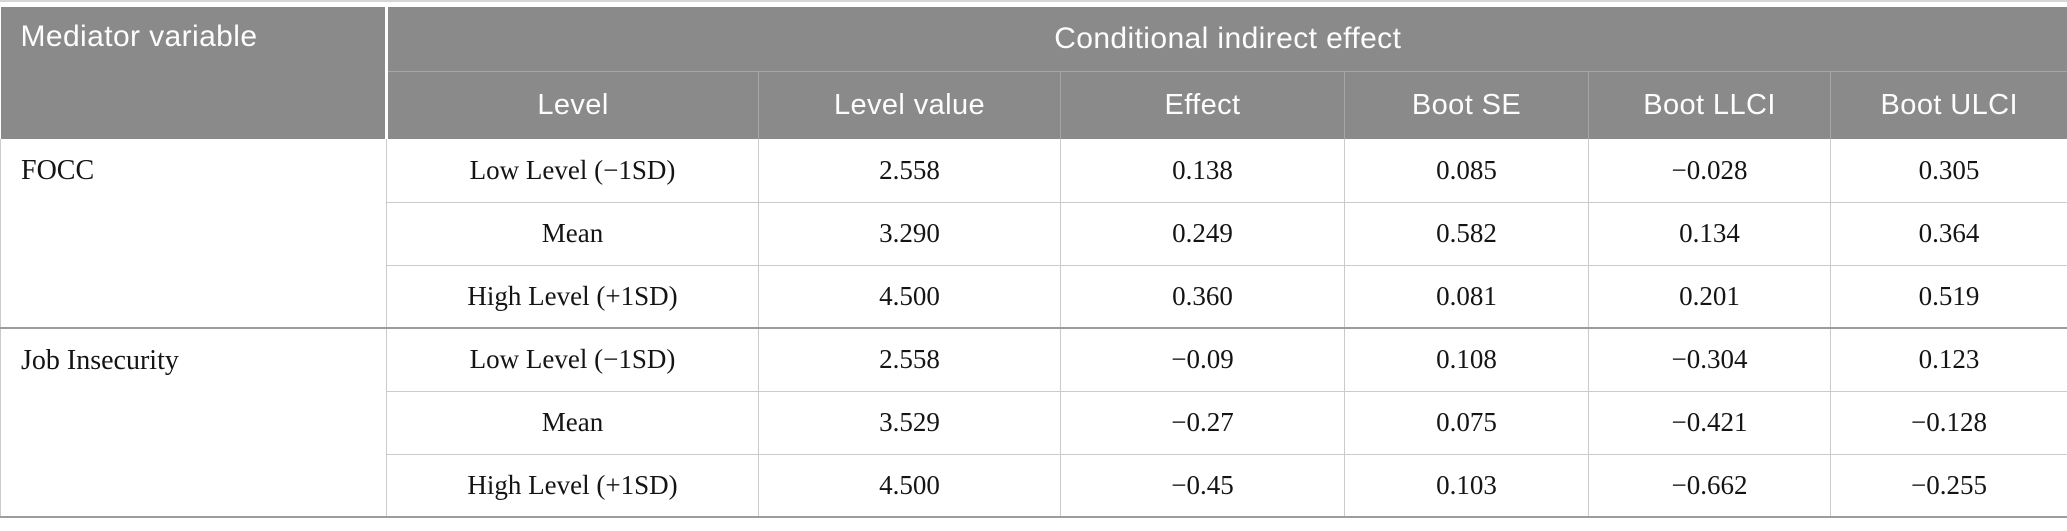 The width and height of the screenshot is (2067, 531). Describe the element at coordinates (909, 423) in the screenshot. I see `cell-level-value: 3.529` at that location.